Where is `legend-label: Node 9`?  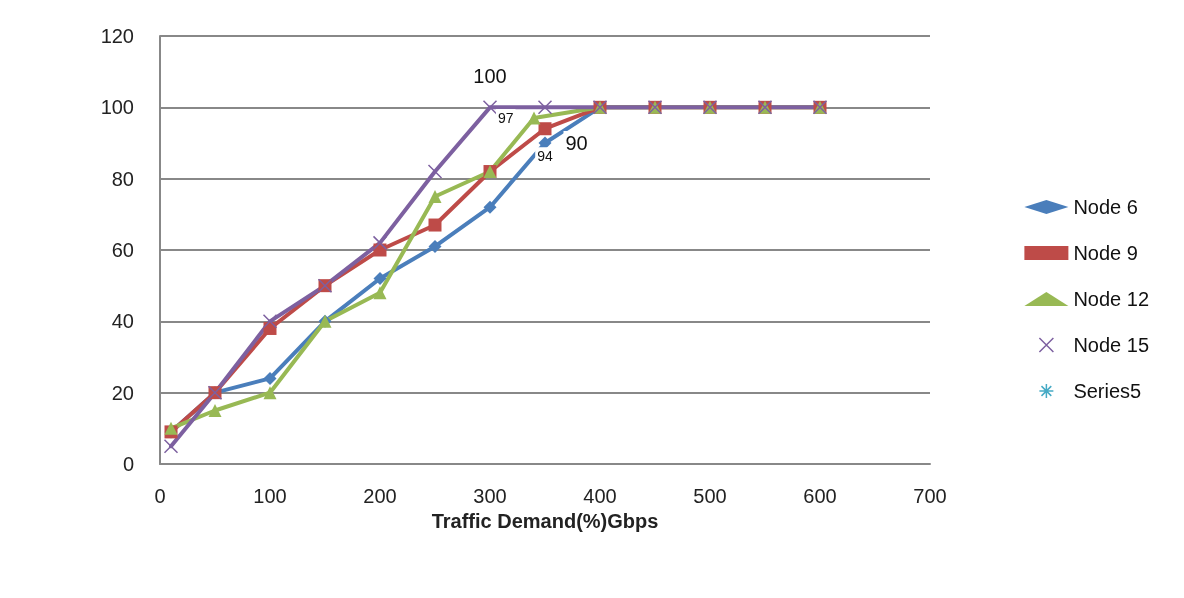
legend-label: Node 9 is located at coordinates (1105, 253).